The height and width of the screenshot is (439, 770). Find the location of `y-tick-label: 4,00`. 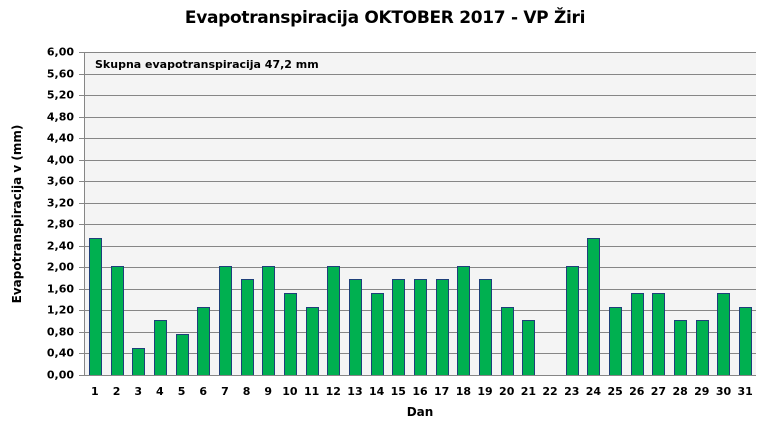

y-tick-label: 4,00 is located at coordinates (60, 160).